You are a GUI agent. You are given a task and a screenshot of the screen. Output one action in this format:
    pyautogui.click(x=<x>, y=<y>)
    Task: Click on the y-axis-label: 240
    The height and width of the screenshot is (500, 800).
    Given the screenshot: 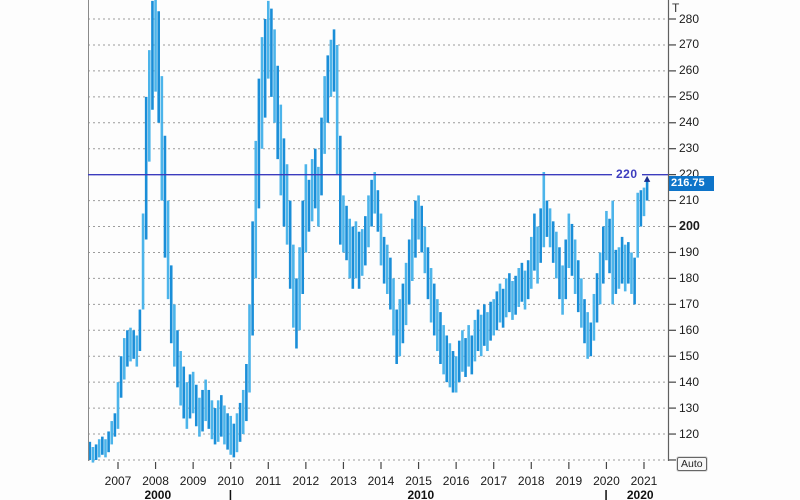 What is the action you would take?
    pyautogui.click(x=689, y=122)
    